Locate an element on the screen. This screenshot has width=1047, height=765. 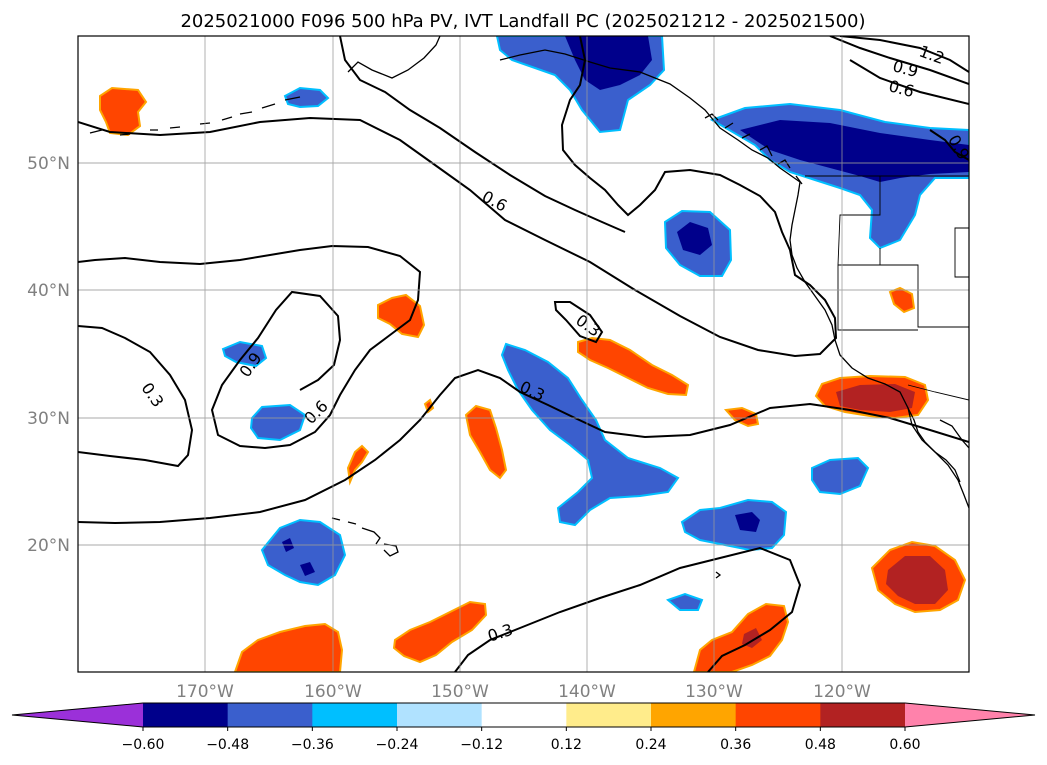
lat-tick-label: 50°N is located at coordinates (48, 164).